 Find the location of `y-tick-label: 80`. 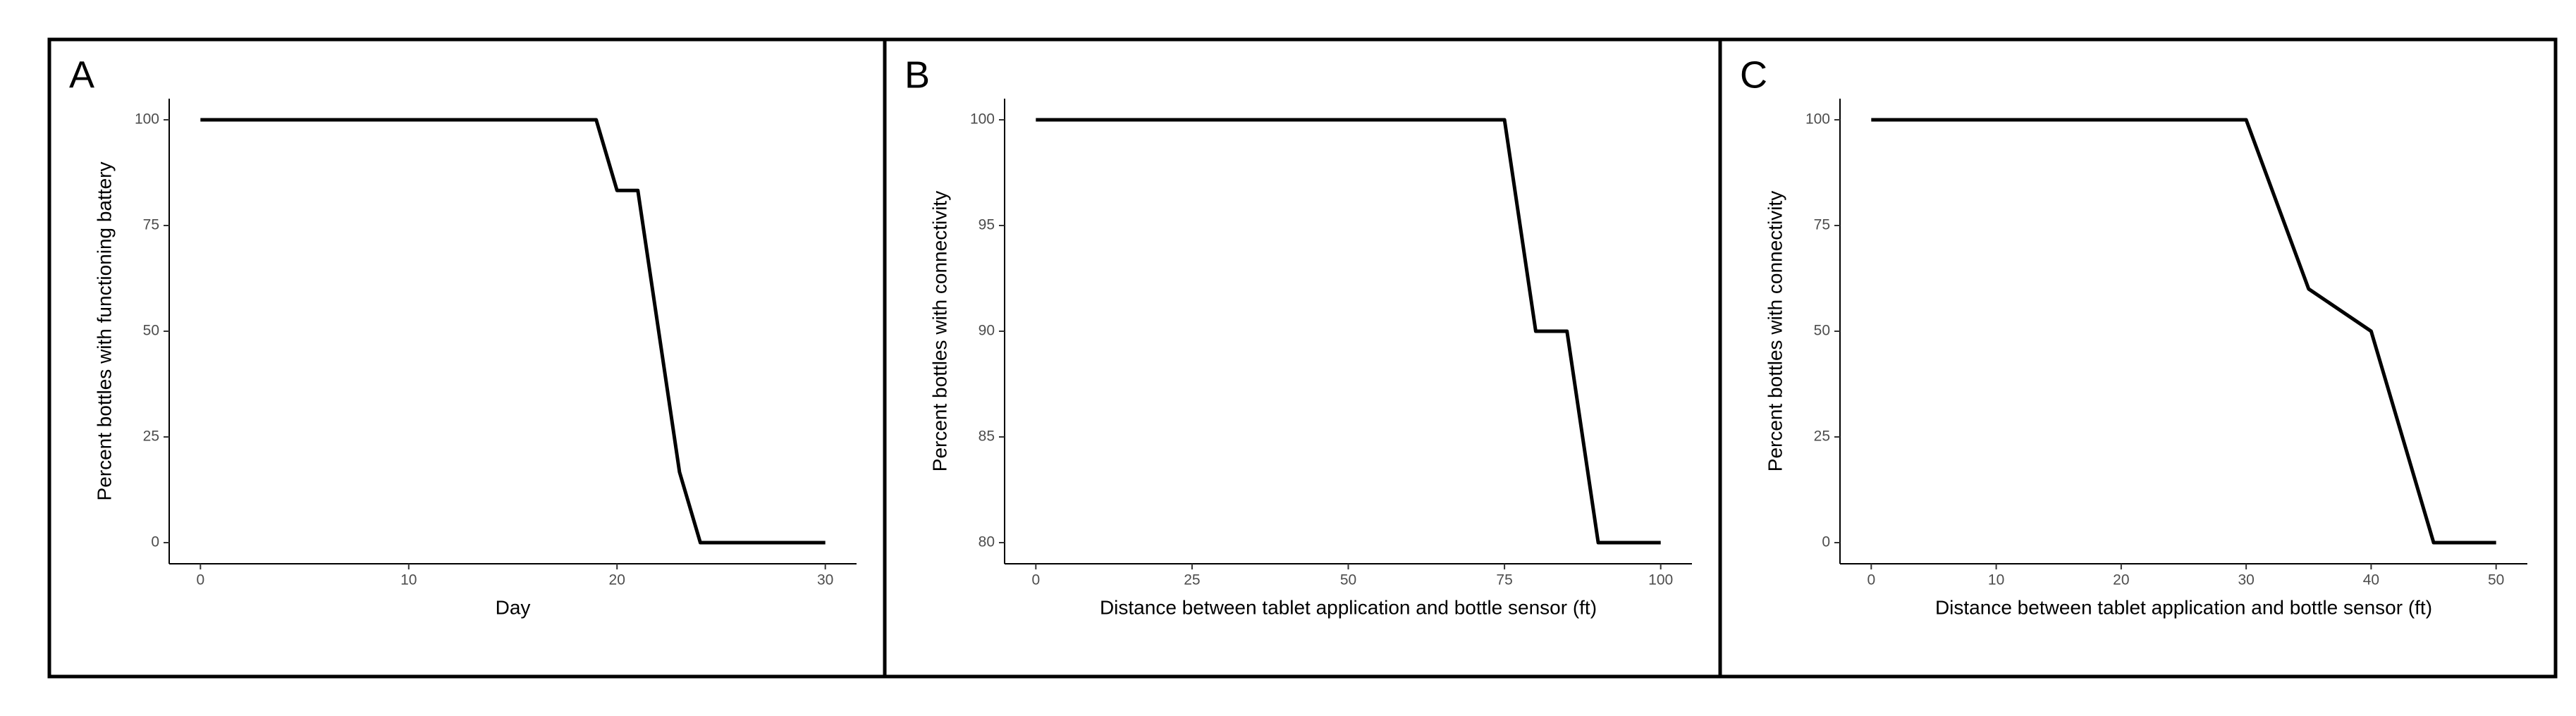

y-tick-label: 80 is located at coordinates (987, 542).